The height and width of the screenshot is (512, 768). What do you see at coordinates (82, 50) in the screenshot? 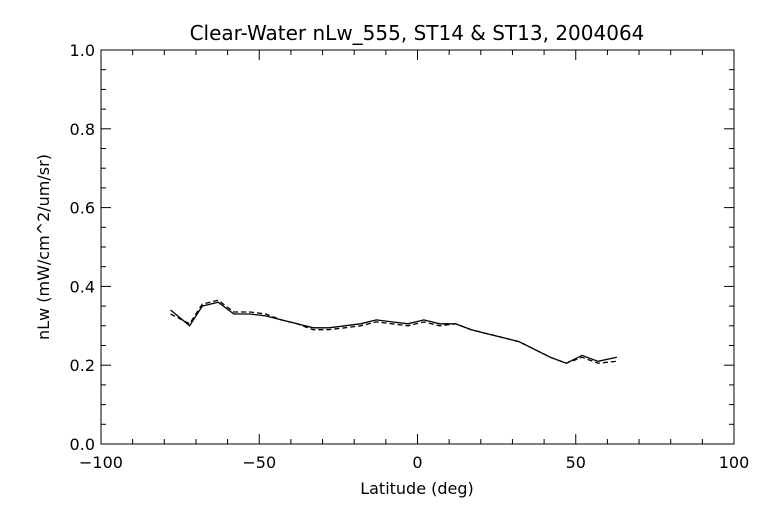
I see `y-tick-label: 1.0` at bounding box center [82, 50].